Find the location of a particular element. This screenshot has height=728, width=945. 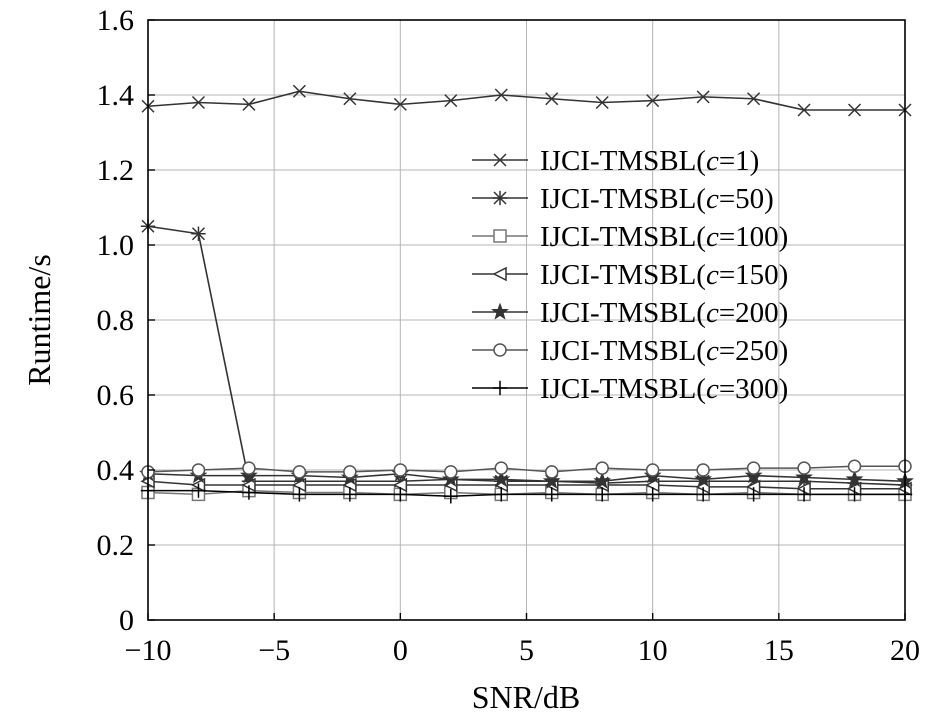

y-tick-label: 0.8 is located at coordinates (116, 320).